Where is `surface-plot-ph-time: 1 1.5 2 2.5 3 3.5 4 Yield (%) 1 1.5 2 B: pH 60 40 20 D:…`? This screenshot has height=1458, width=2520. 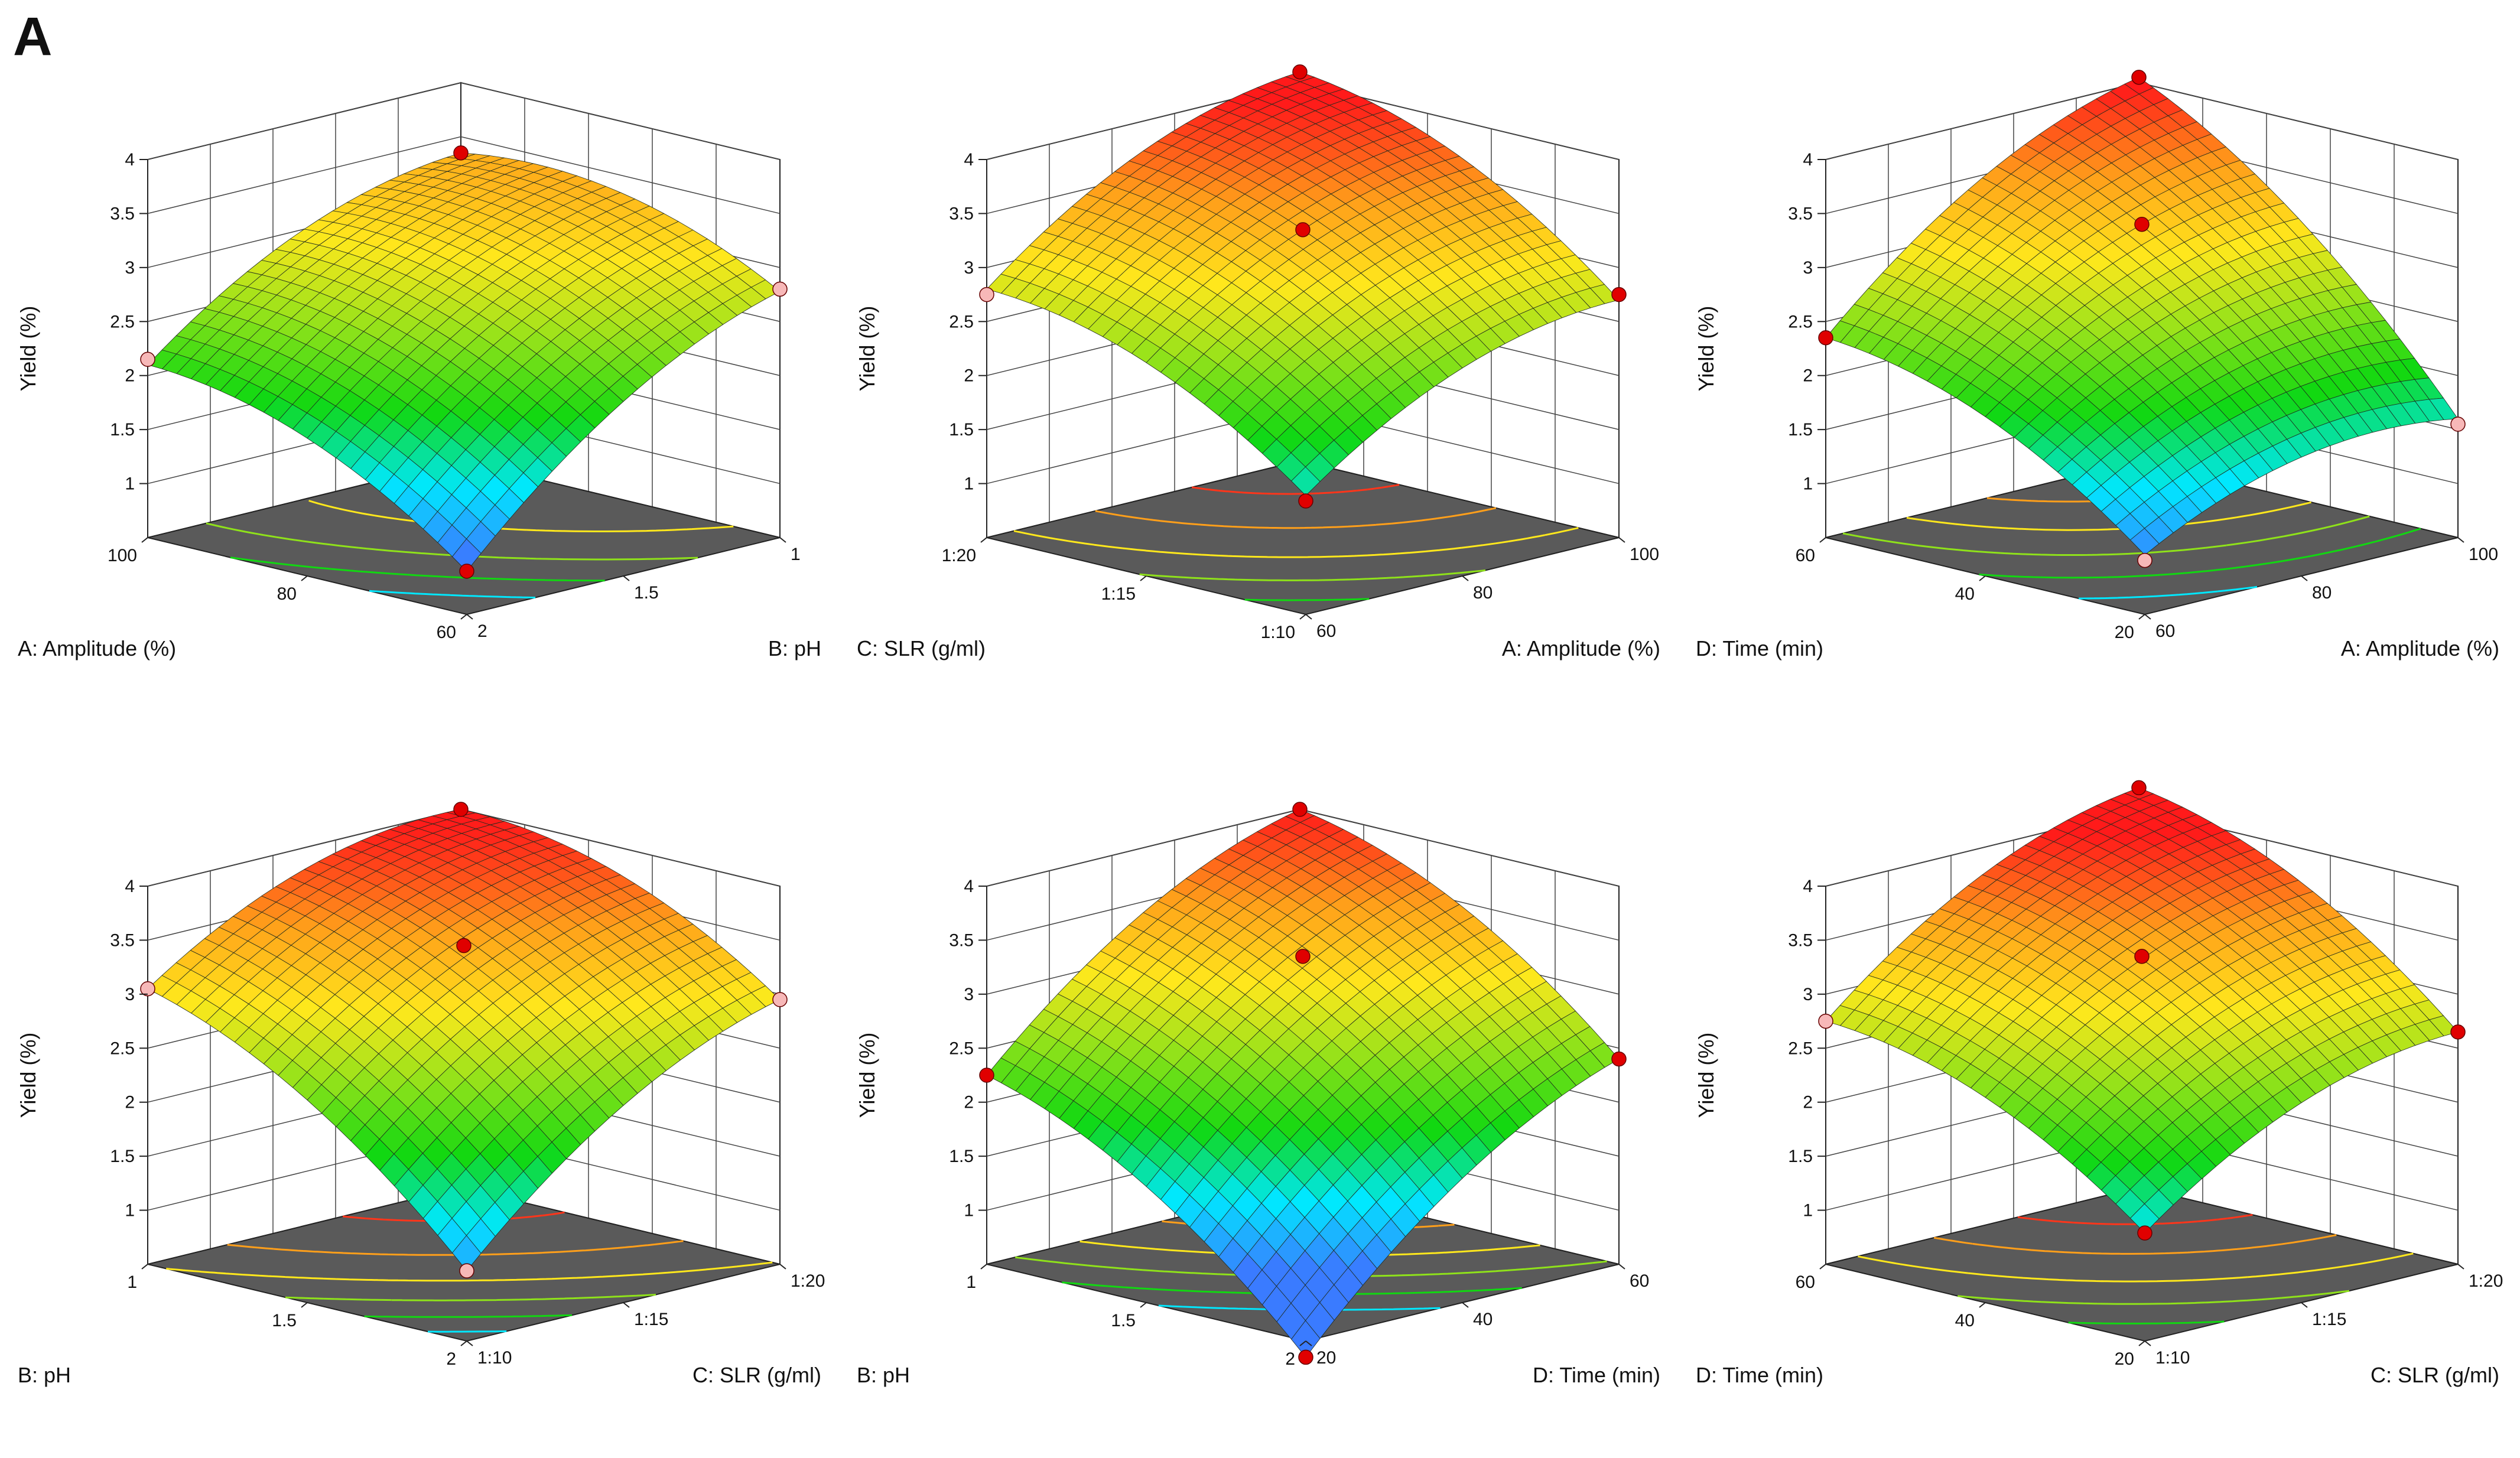 surface-plot-ph-time: 1 1.5 2 2.5 3 3.5 4 Yield (%) 1 1.5 2 B: pH 60 40 20 D:… is located at coordinates (1257, 1094).